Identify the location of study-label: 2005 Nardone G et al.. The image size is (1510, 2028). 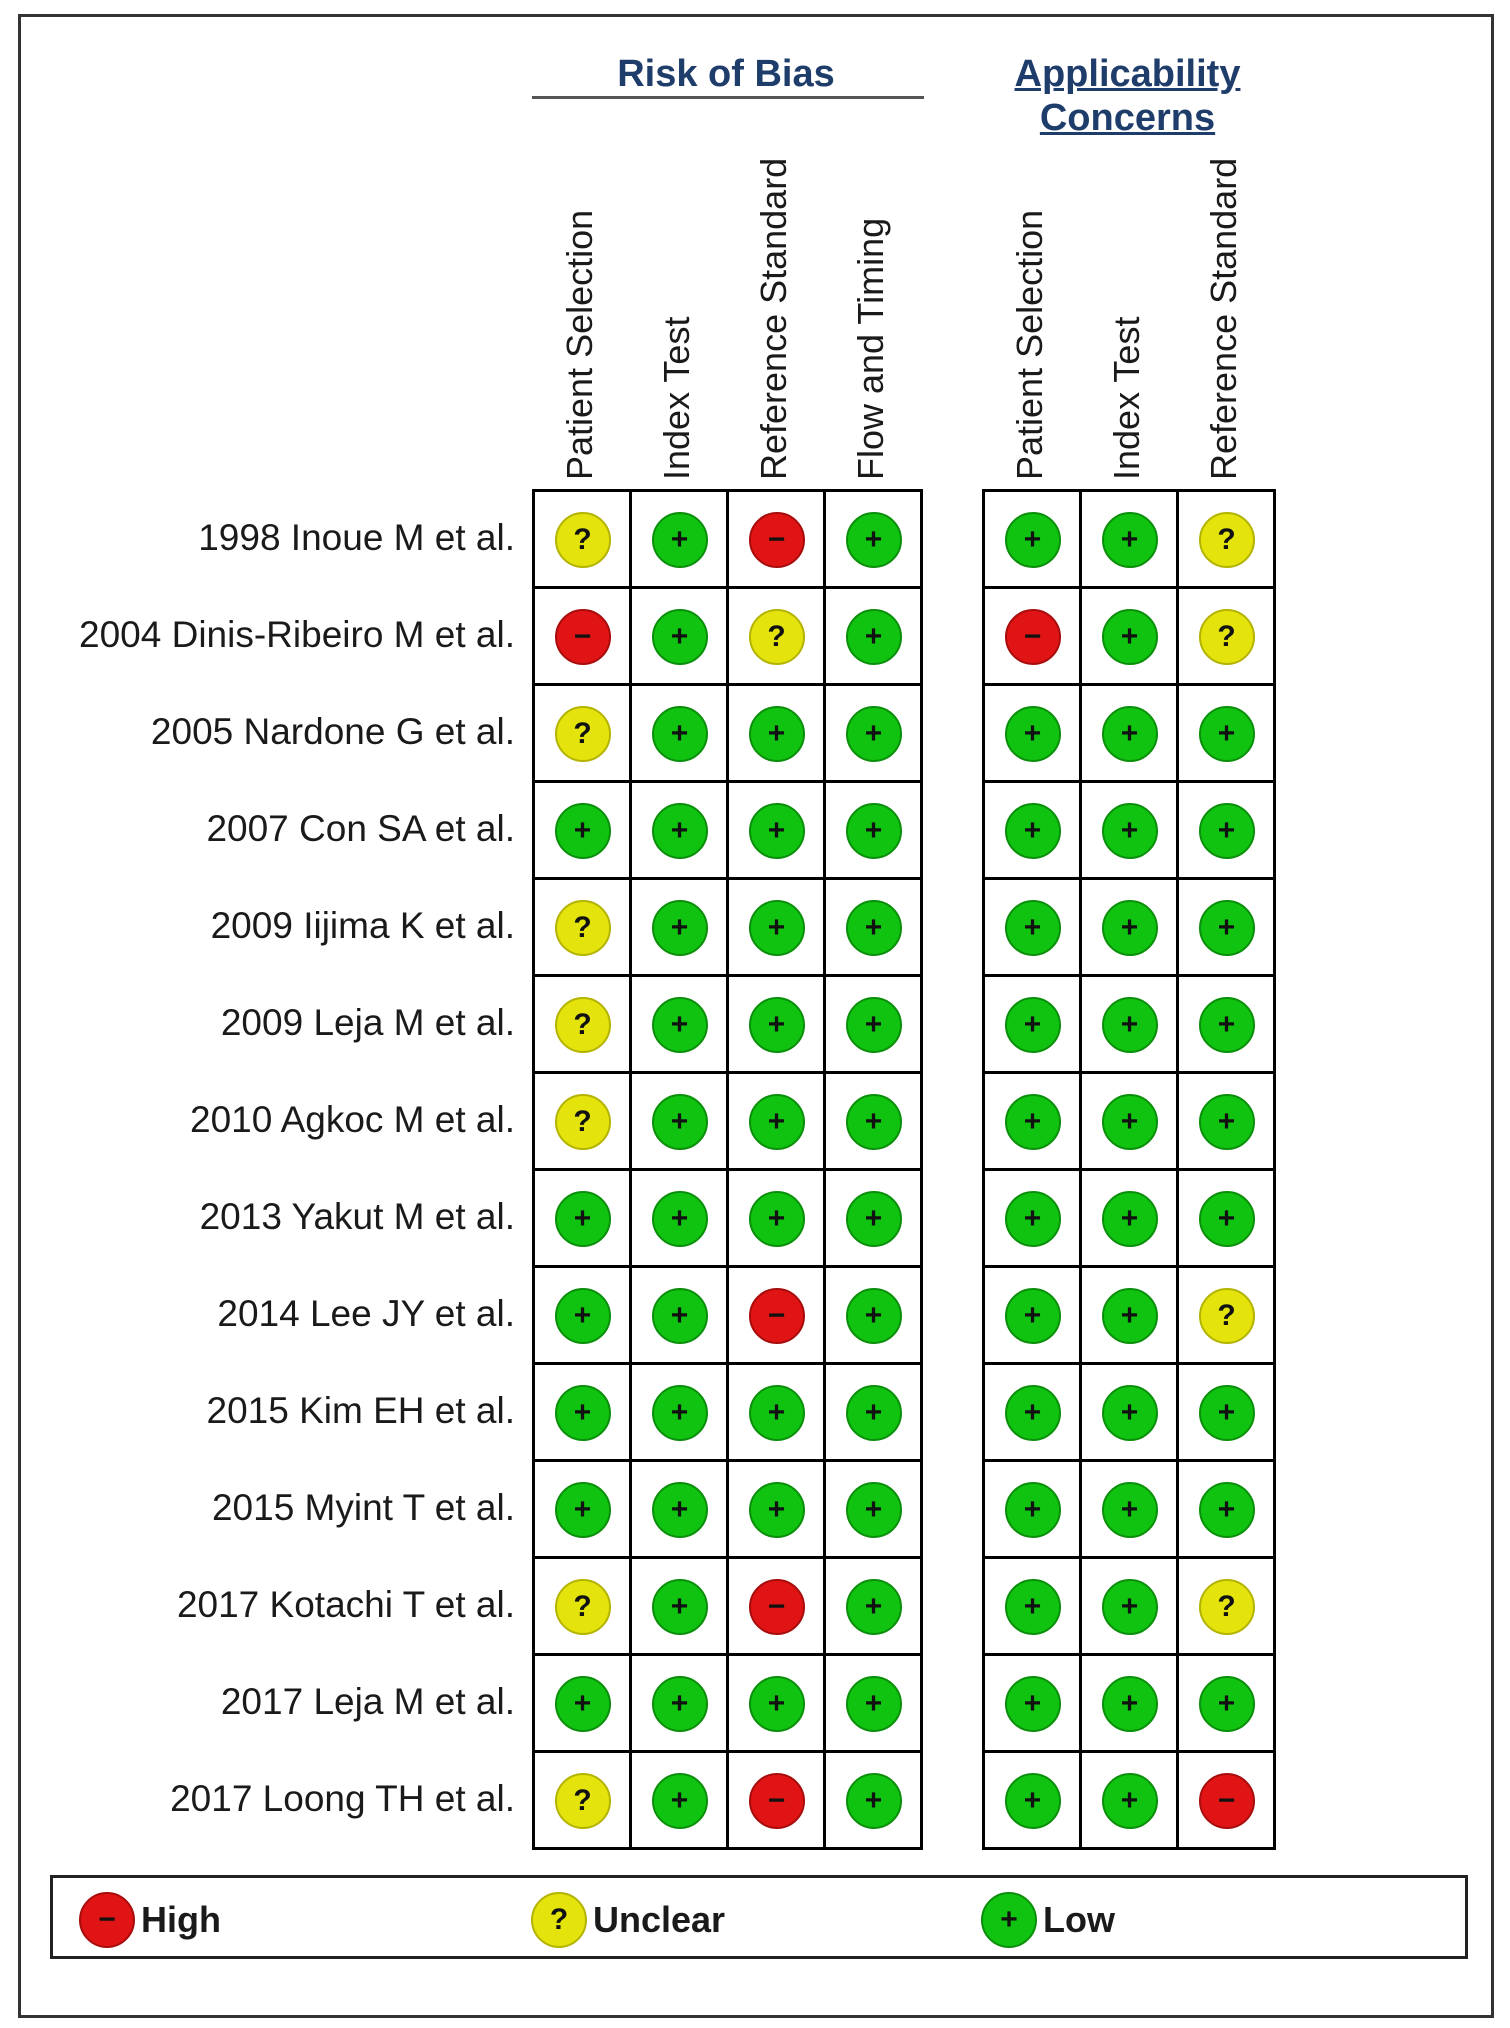
(332, 731).